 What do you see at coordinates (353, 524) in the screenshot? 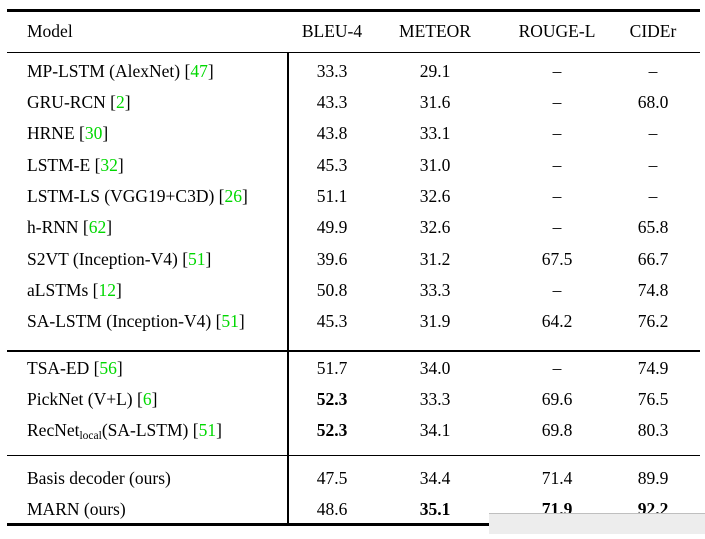
I see `table-bottom-rule` at bounding box center [353, 524].